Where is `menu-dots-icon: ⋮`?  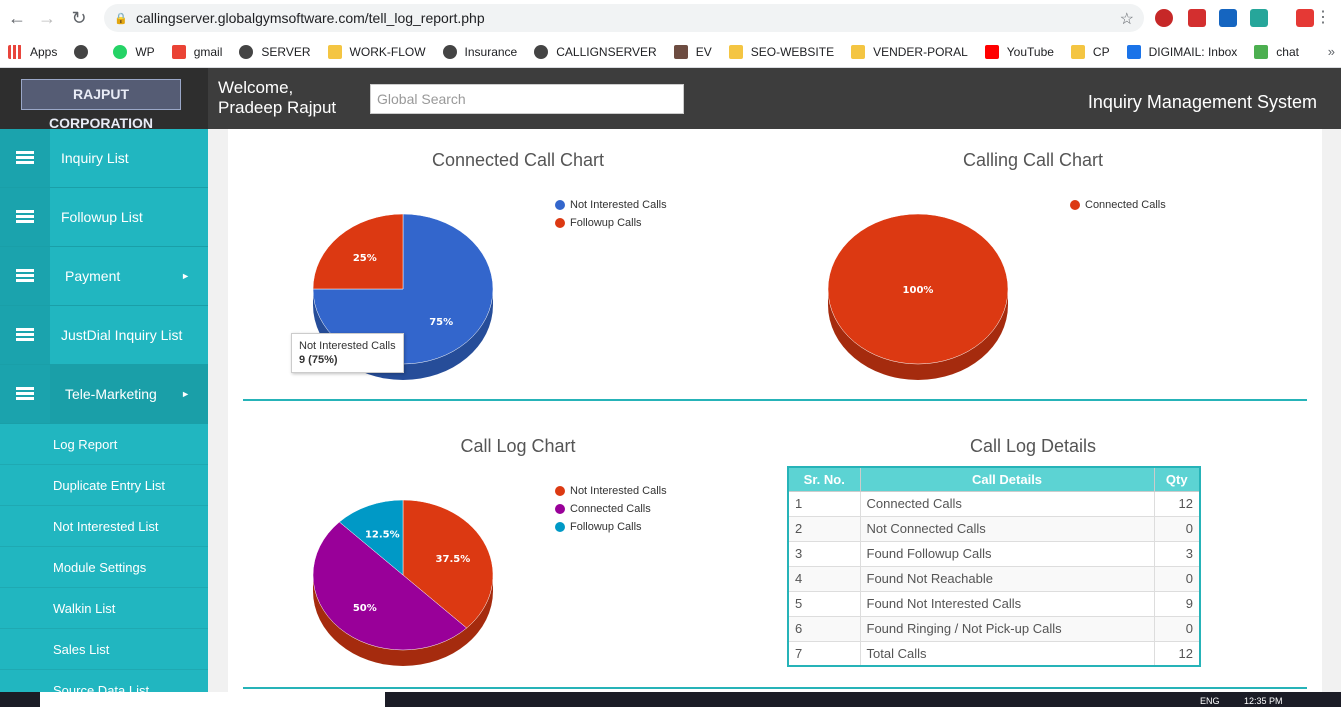
menu-dots-icon: ⋮ is located at coordinates (1323, 17).